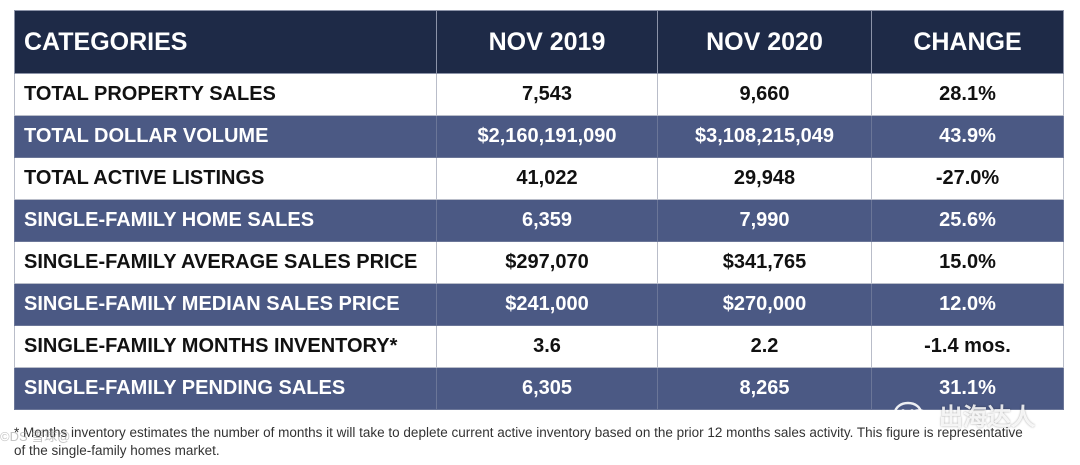  Describe the element at coordinates (967, 346) in the screenshot. I see `row-change-value: -1.4 mos.` at that location.